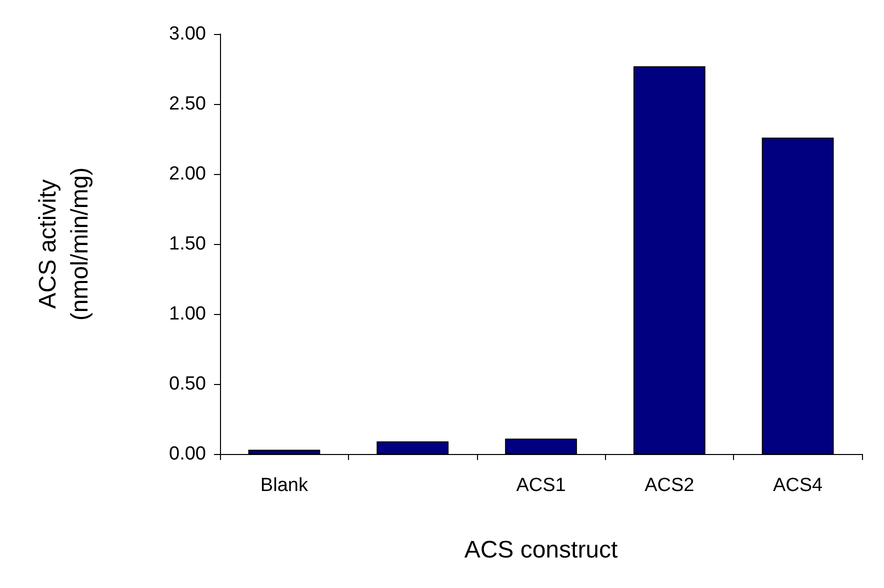 This screenshot has height=588, width=884. I want to click on x-tick-label: ACS4, so click(798, 485).